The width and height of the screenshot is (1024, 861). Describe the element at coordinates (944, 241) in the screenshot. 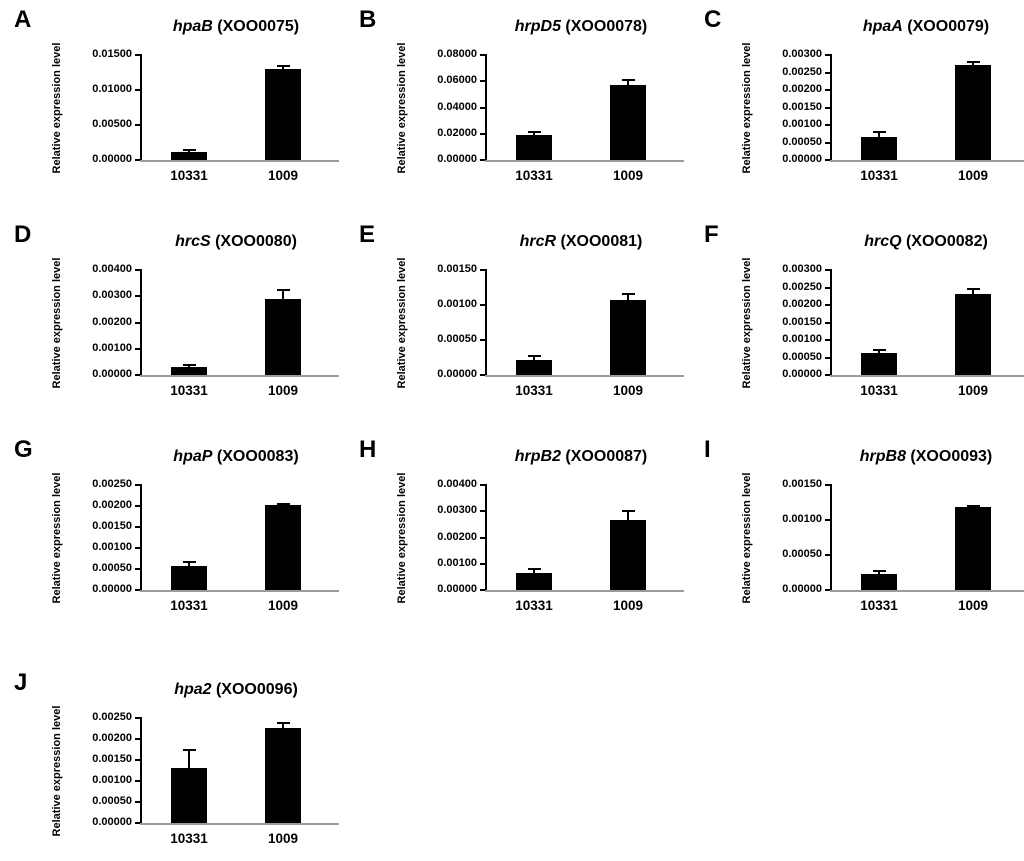

I see `gene-id: (XOO0082)` at that location.